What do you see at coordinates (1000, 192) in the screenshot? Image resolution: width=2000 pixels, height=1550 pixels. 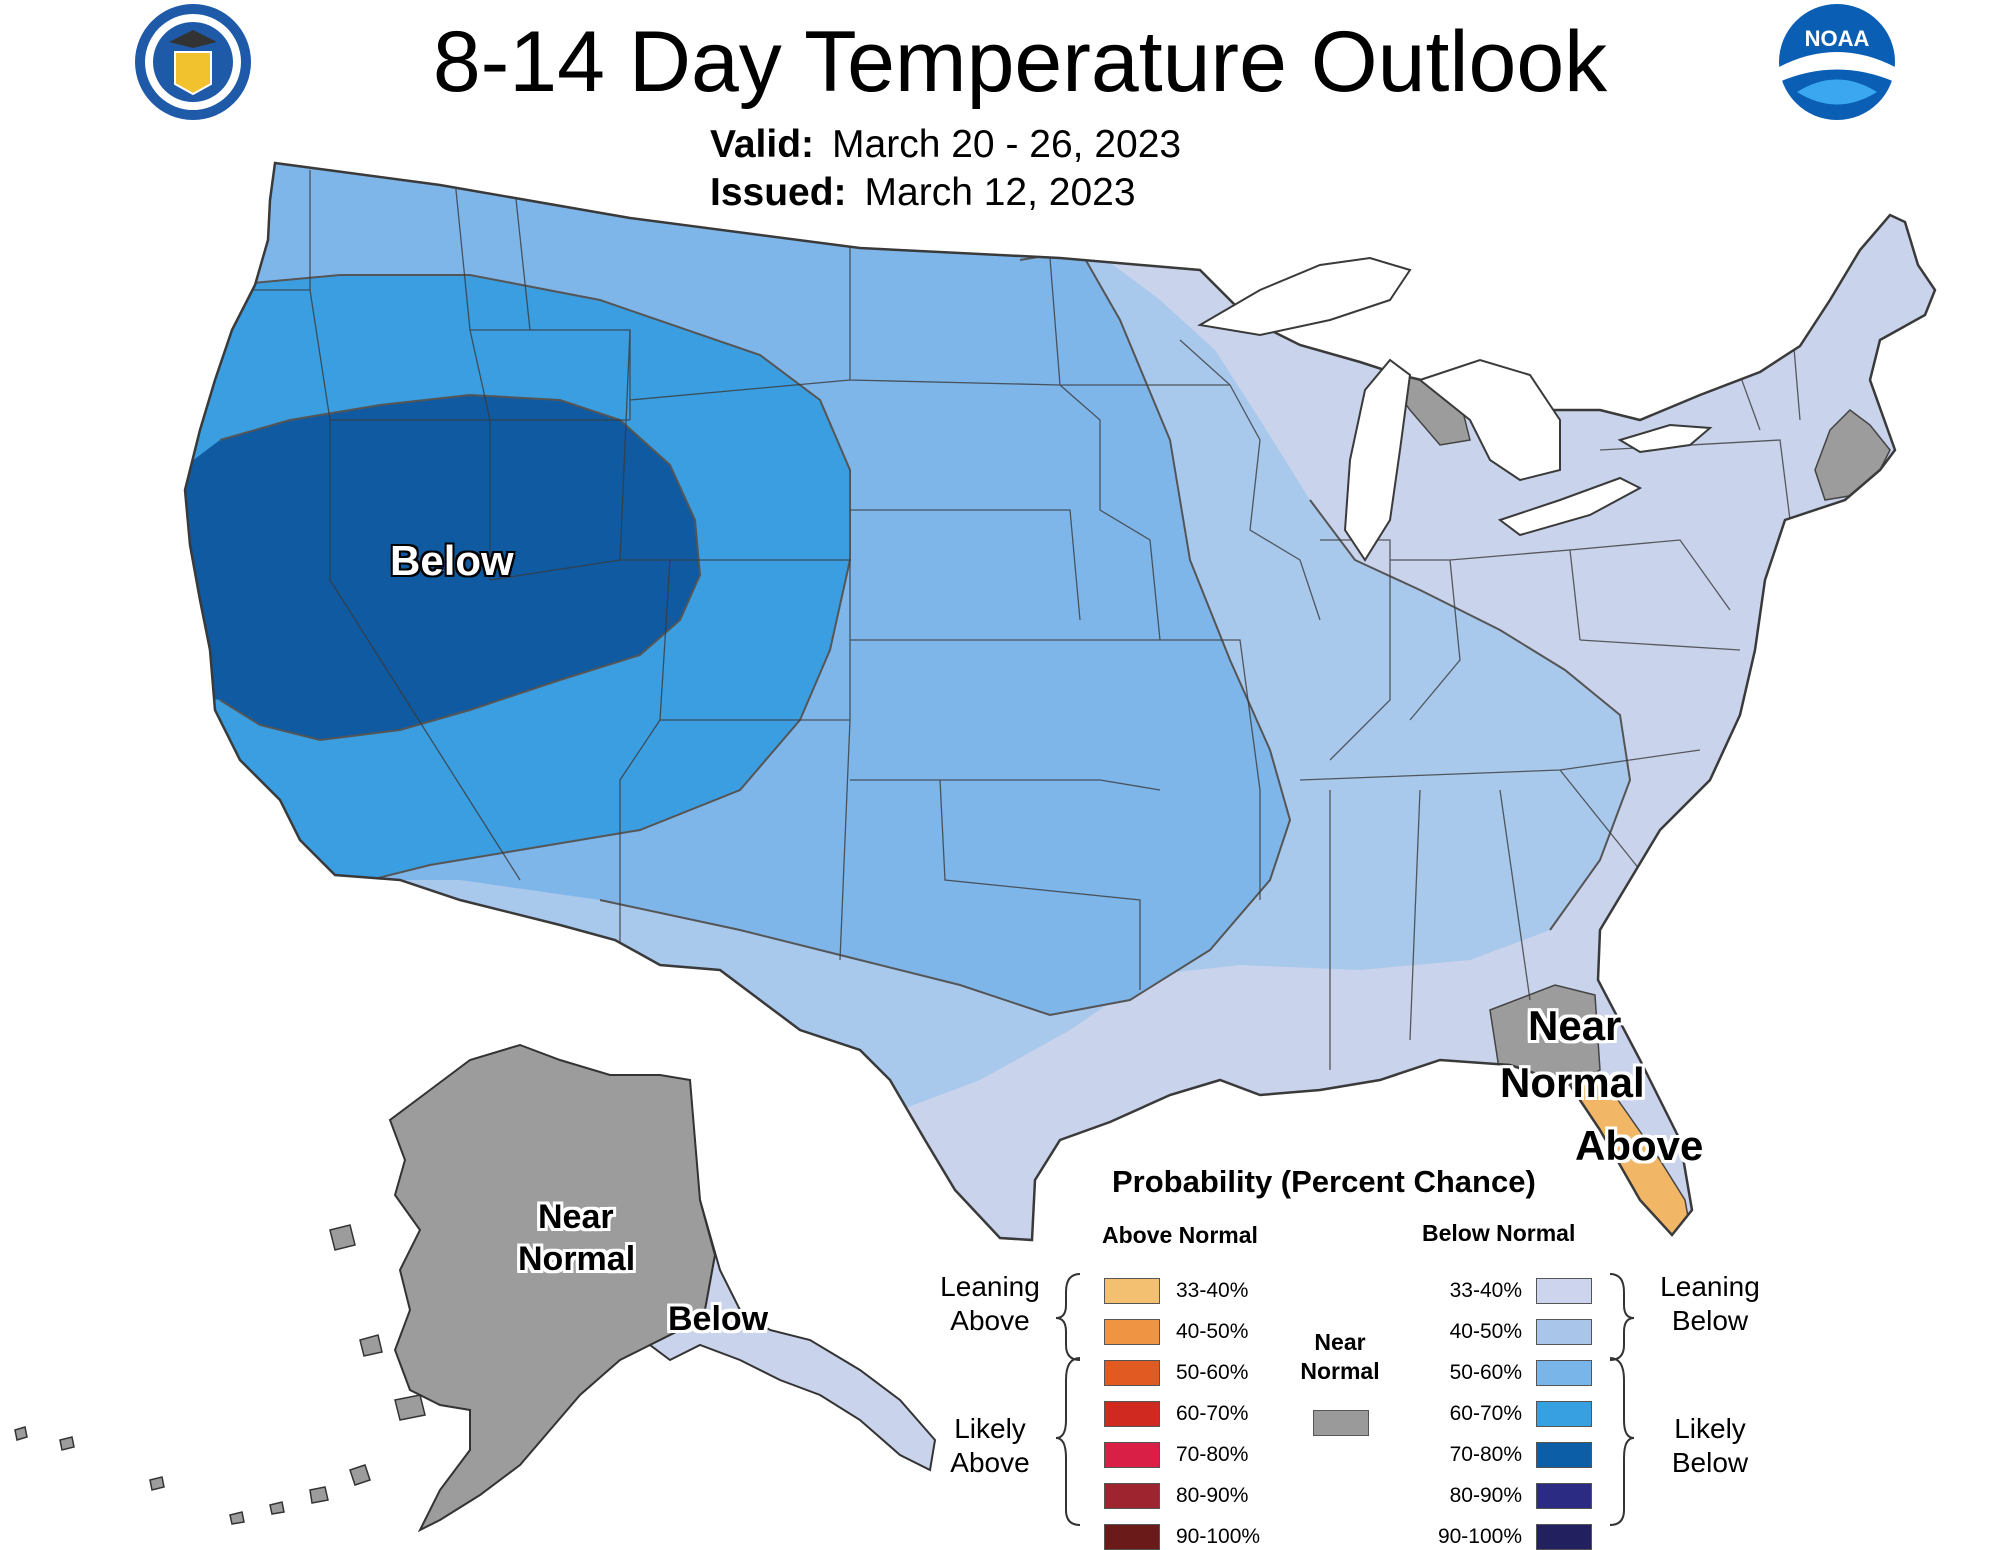 I see `issued-value: March 12, 2023` at bounding box center [1000, 192].